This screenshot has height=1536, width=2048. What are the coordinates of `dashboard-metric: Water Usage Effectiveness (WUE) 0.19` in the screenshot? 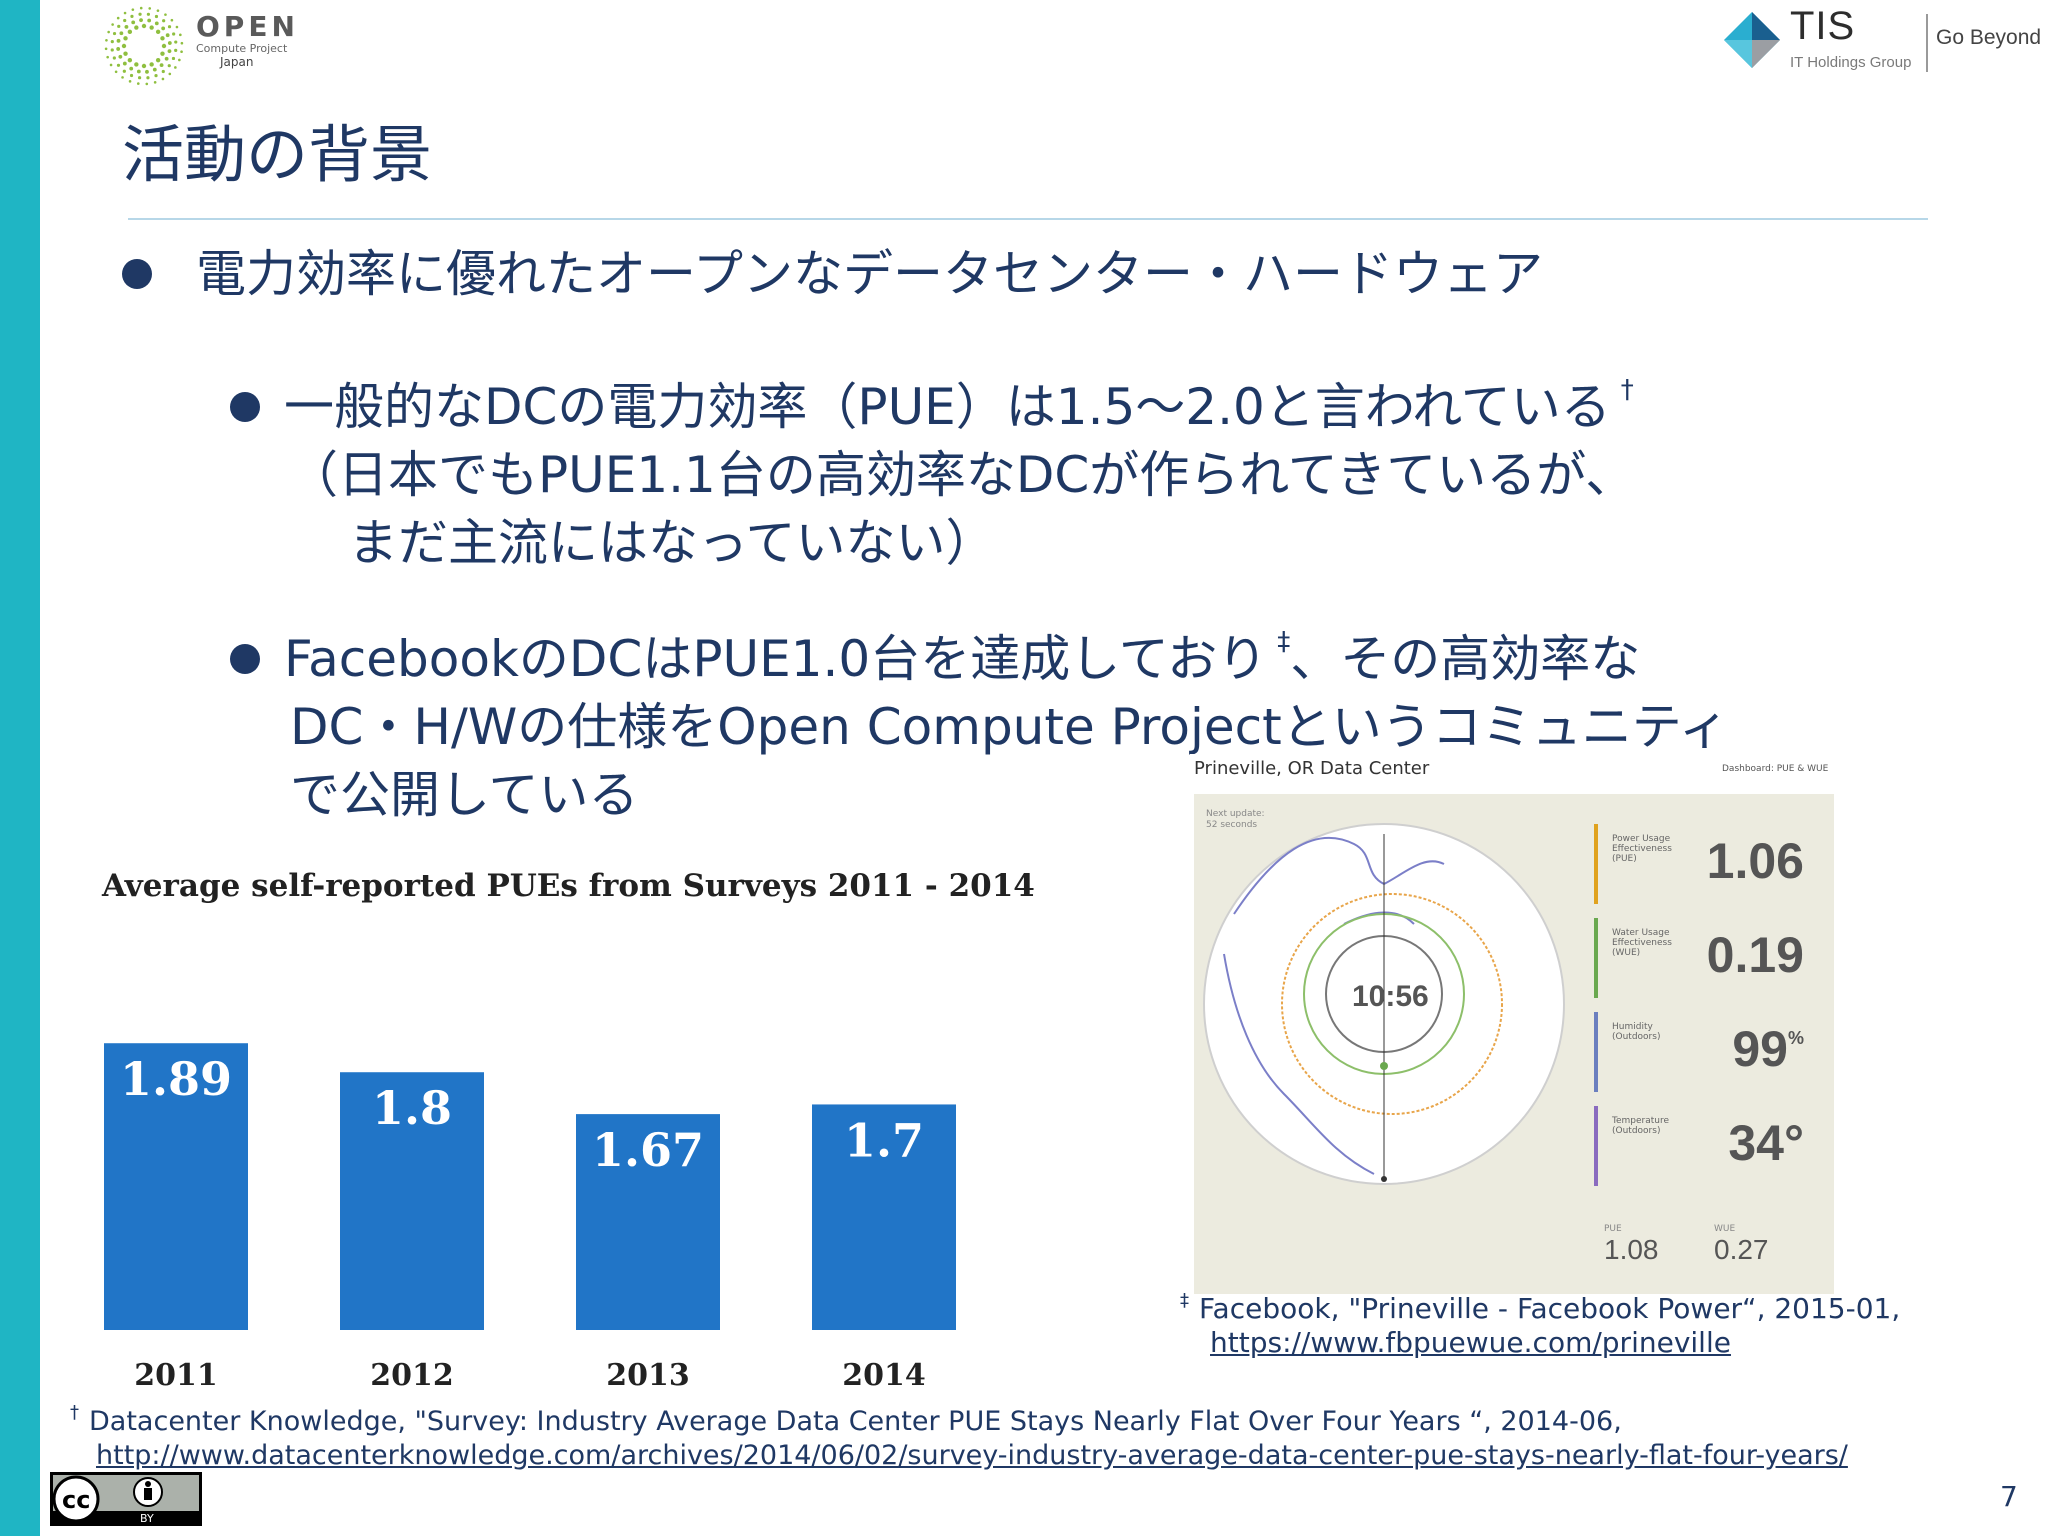 It's located at (1709, 958).